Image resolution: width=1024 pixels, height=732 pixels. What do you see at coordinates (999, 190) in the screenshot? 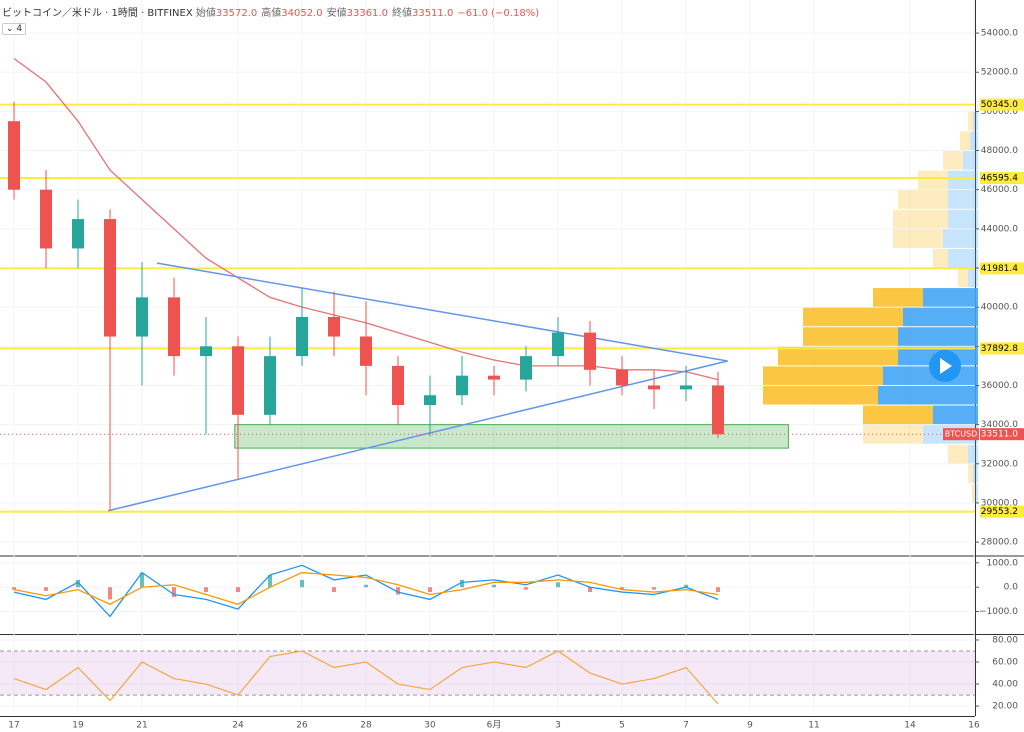
I see `y-tick-label: 46000.0` at bounding box center [999, 190].